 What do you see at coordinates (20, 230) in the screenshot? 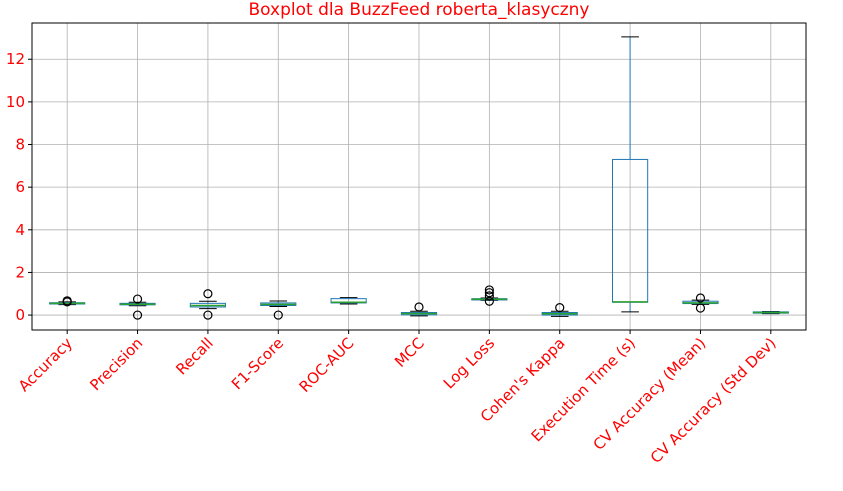
I see `y-tick-label: 4` at bounding box center [20, 230].